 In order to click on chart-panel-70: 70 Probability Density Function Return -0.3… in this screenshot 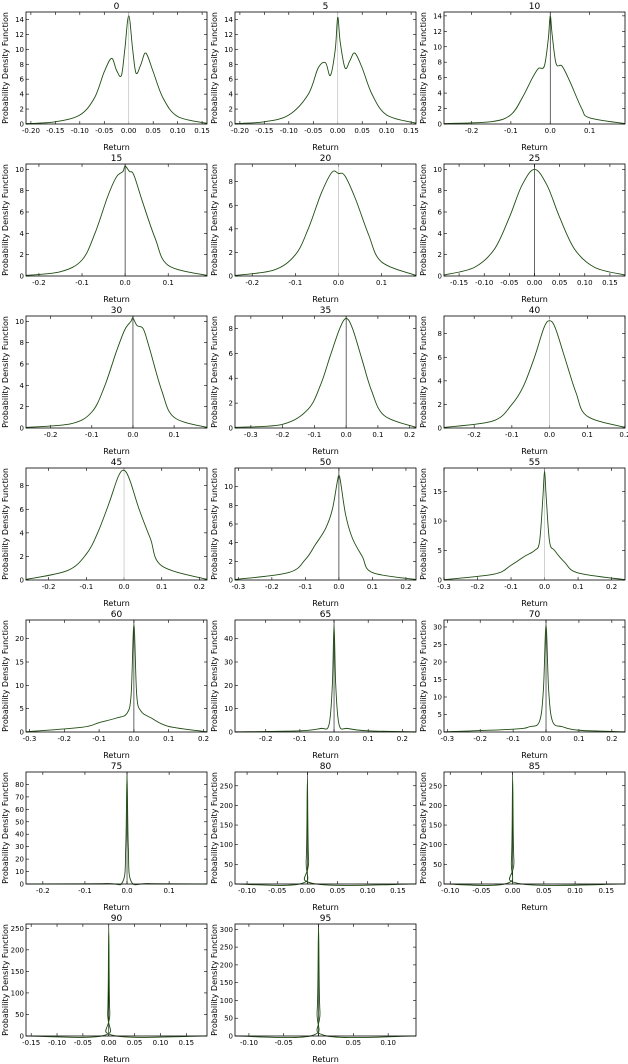, I will do `click(522, 685)`.